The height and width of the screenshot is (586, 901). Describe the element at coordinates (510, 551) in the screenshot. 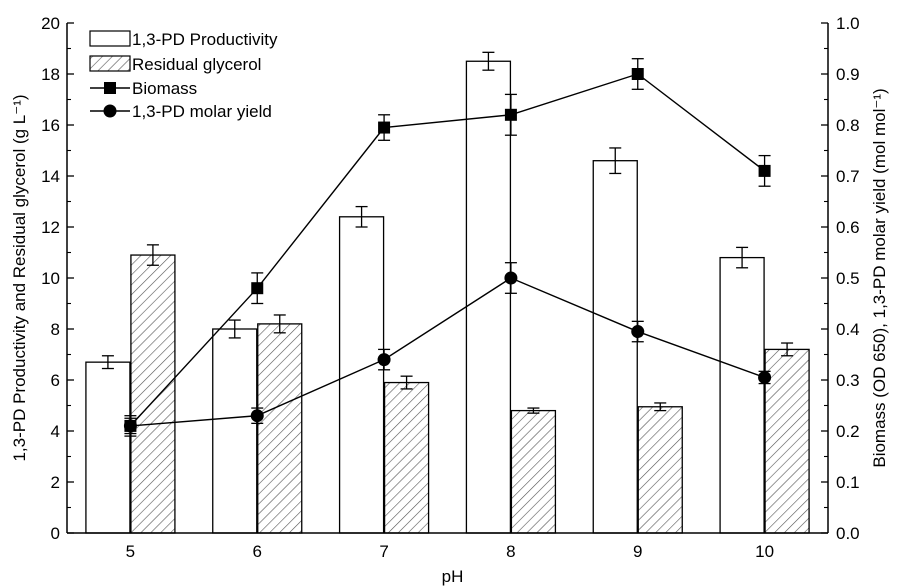

I see `x-tick-label-8: 8` at that location.